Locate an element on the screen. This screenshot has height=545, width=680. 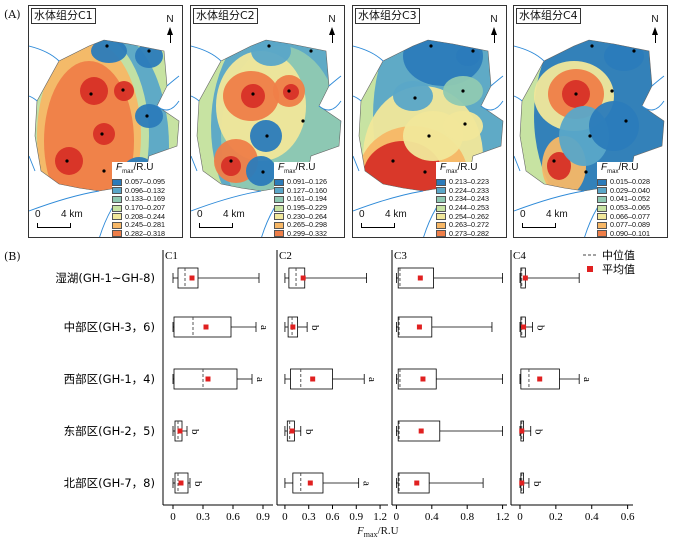
legend-label: 0.208–0.244 is located at coordinates (145, 216).